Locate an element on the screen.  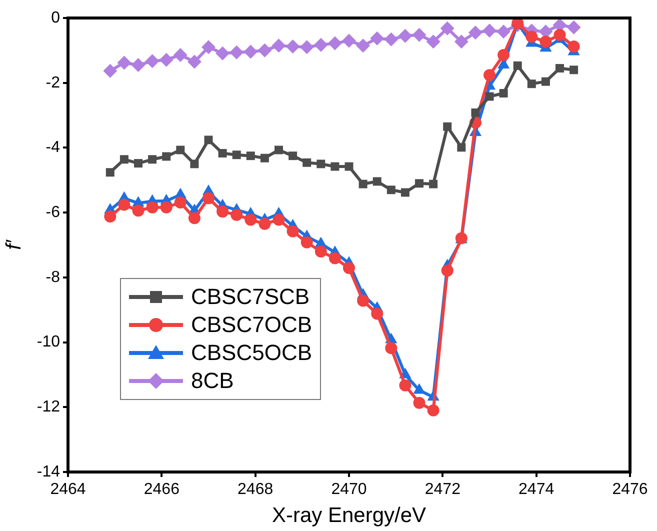
x-tick-label: 2474 is located at coordinates (536, 489).